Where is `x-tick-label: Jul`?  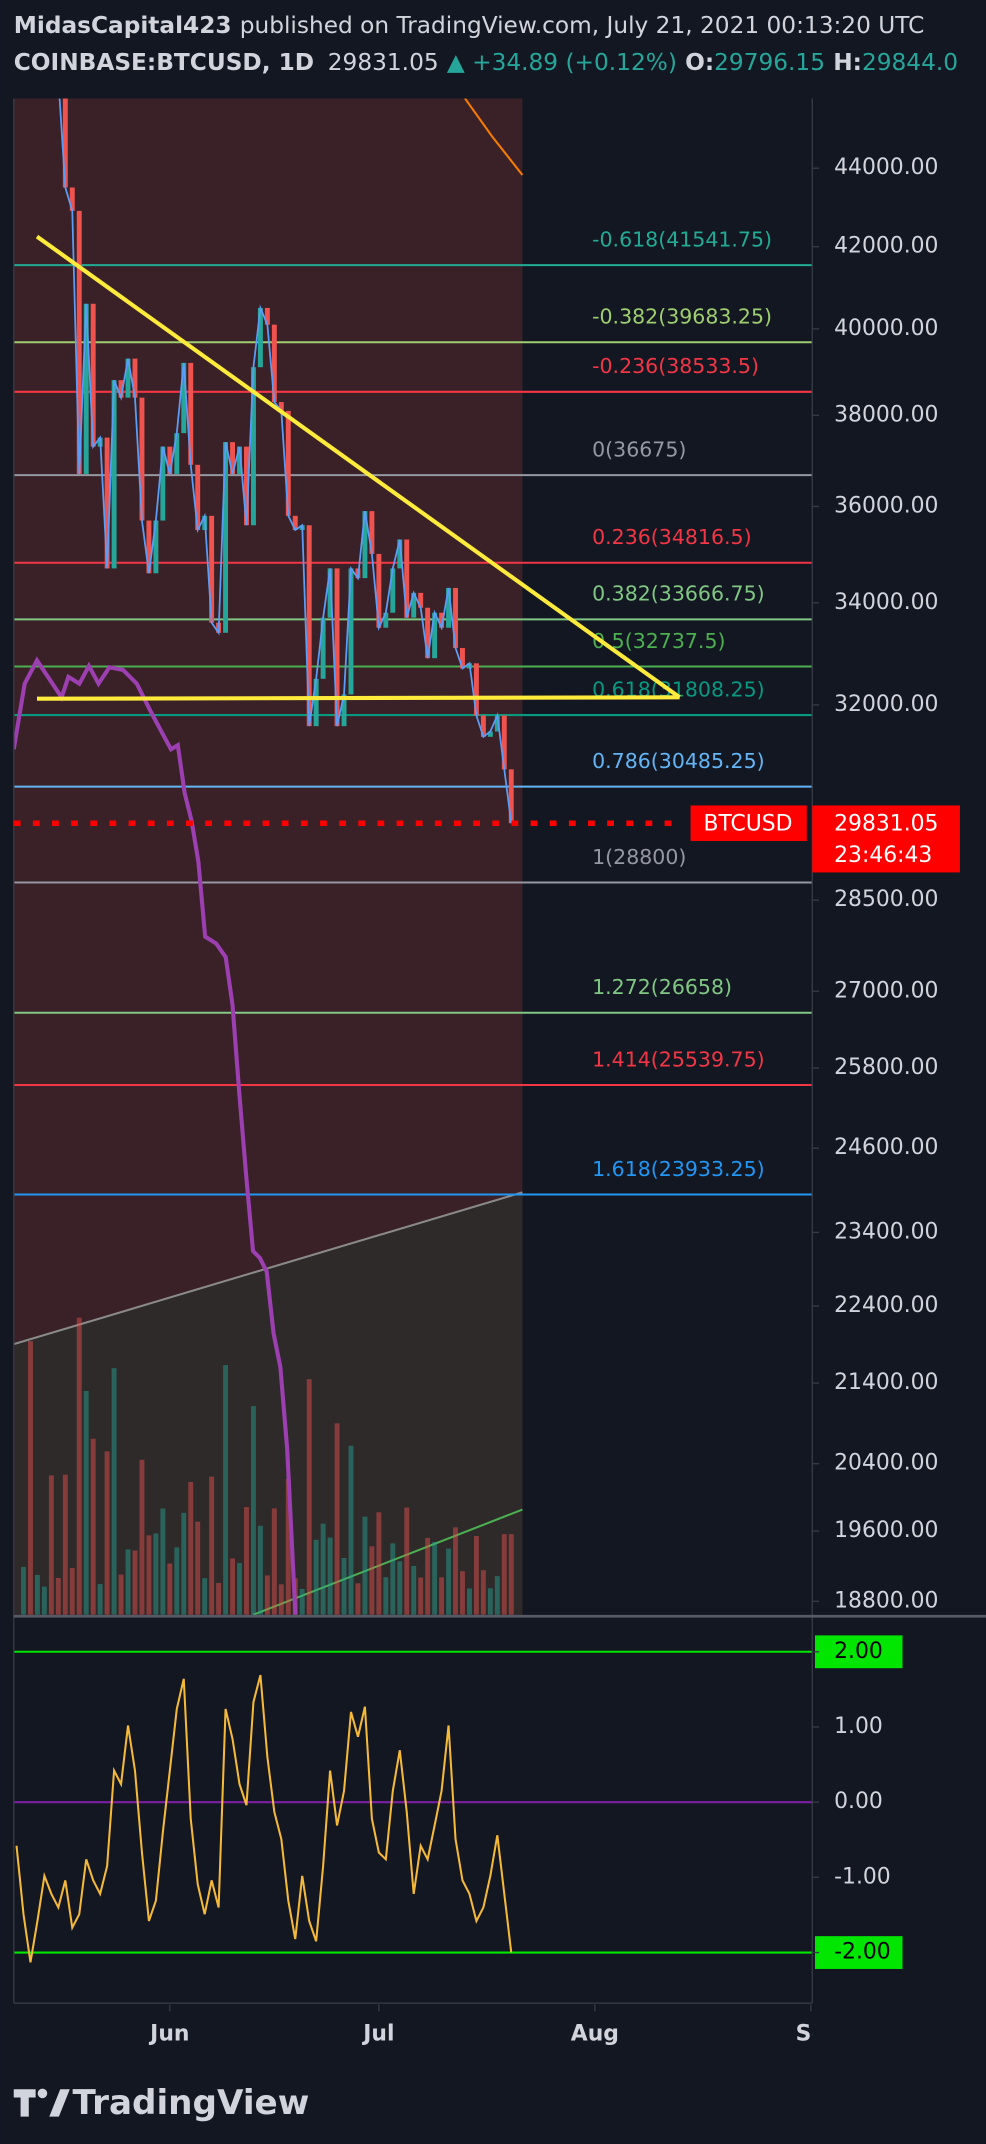
x-tick-label: Jul is located at coordinates (377, 2034).